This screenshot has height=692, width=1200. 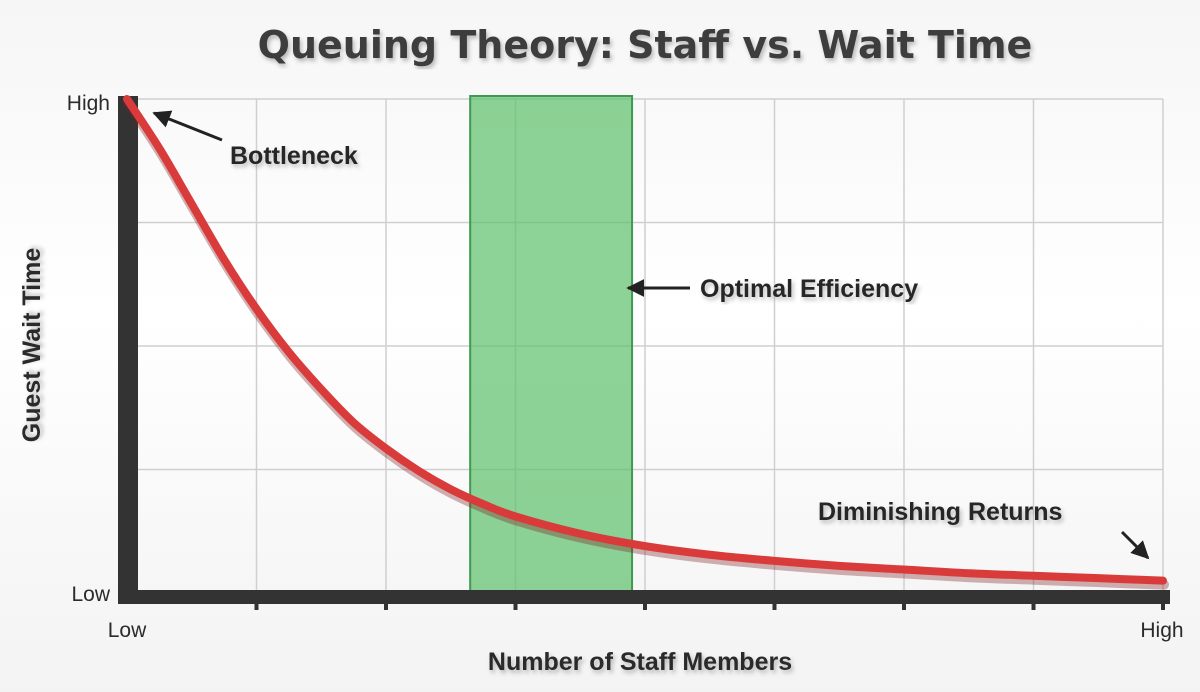 What do you see at coordinates (709, 605) in the screenshot?
I see `x-axis-ticks` at bounding box center [709, 605].